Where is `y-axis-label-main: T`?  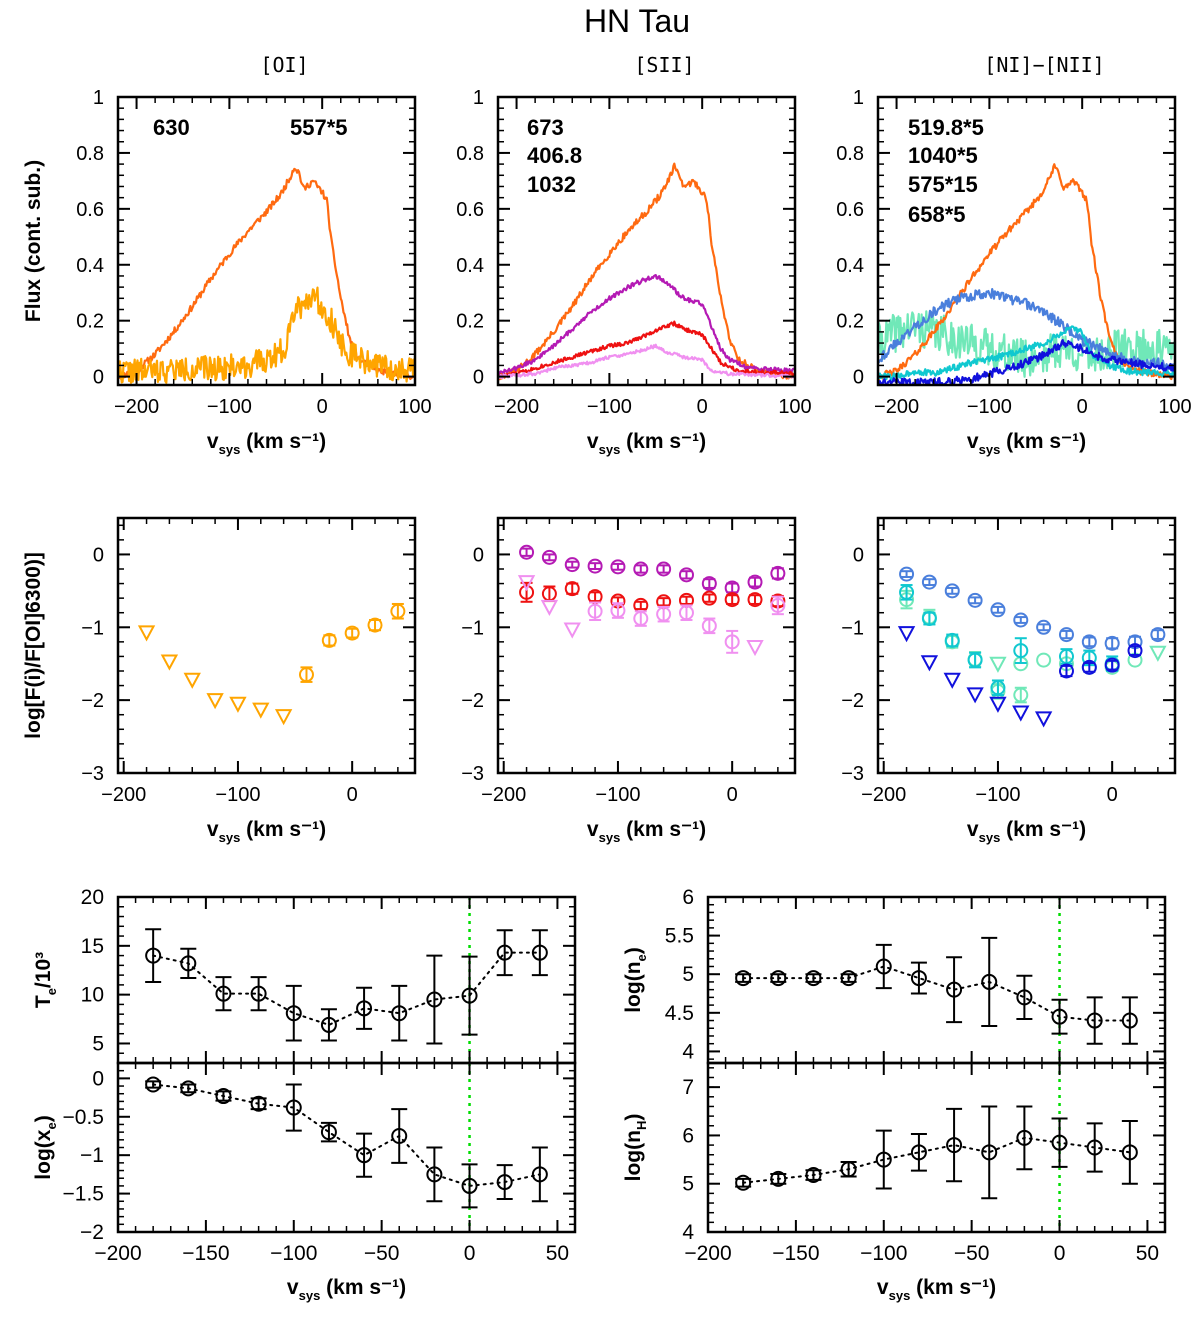 y-axis-label-main: T is located at coordinates (43, 1001).